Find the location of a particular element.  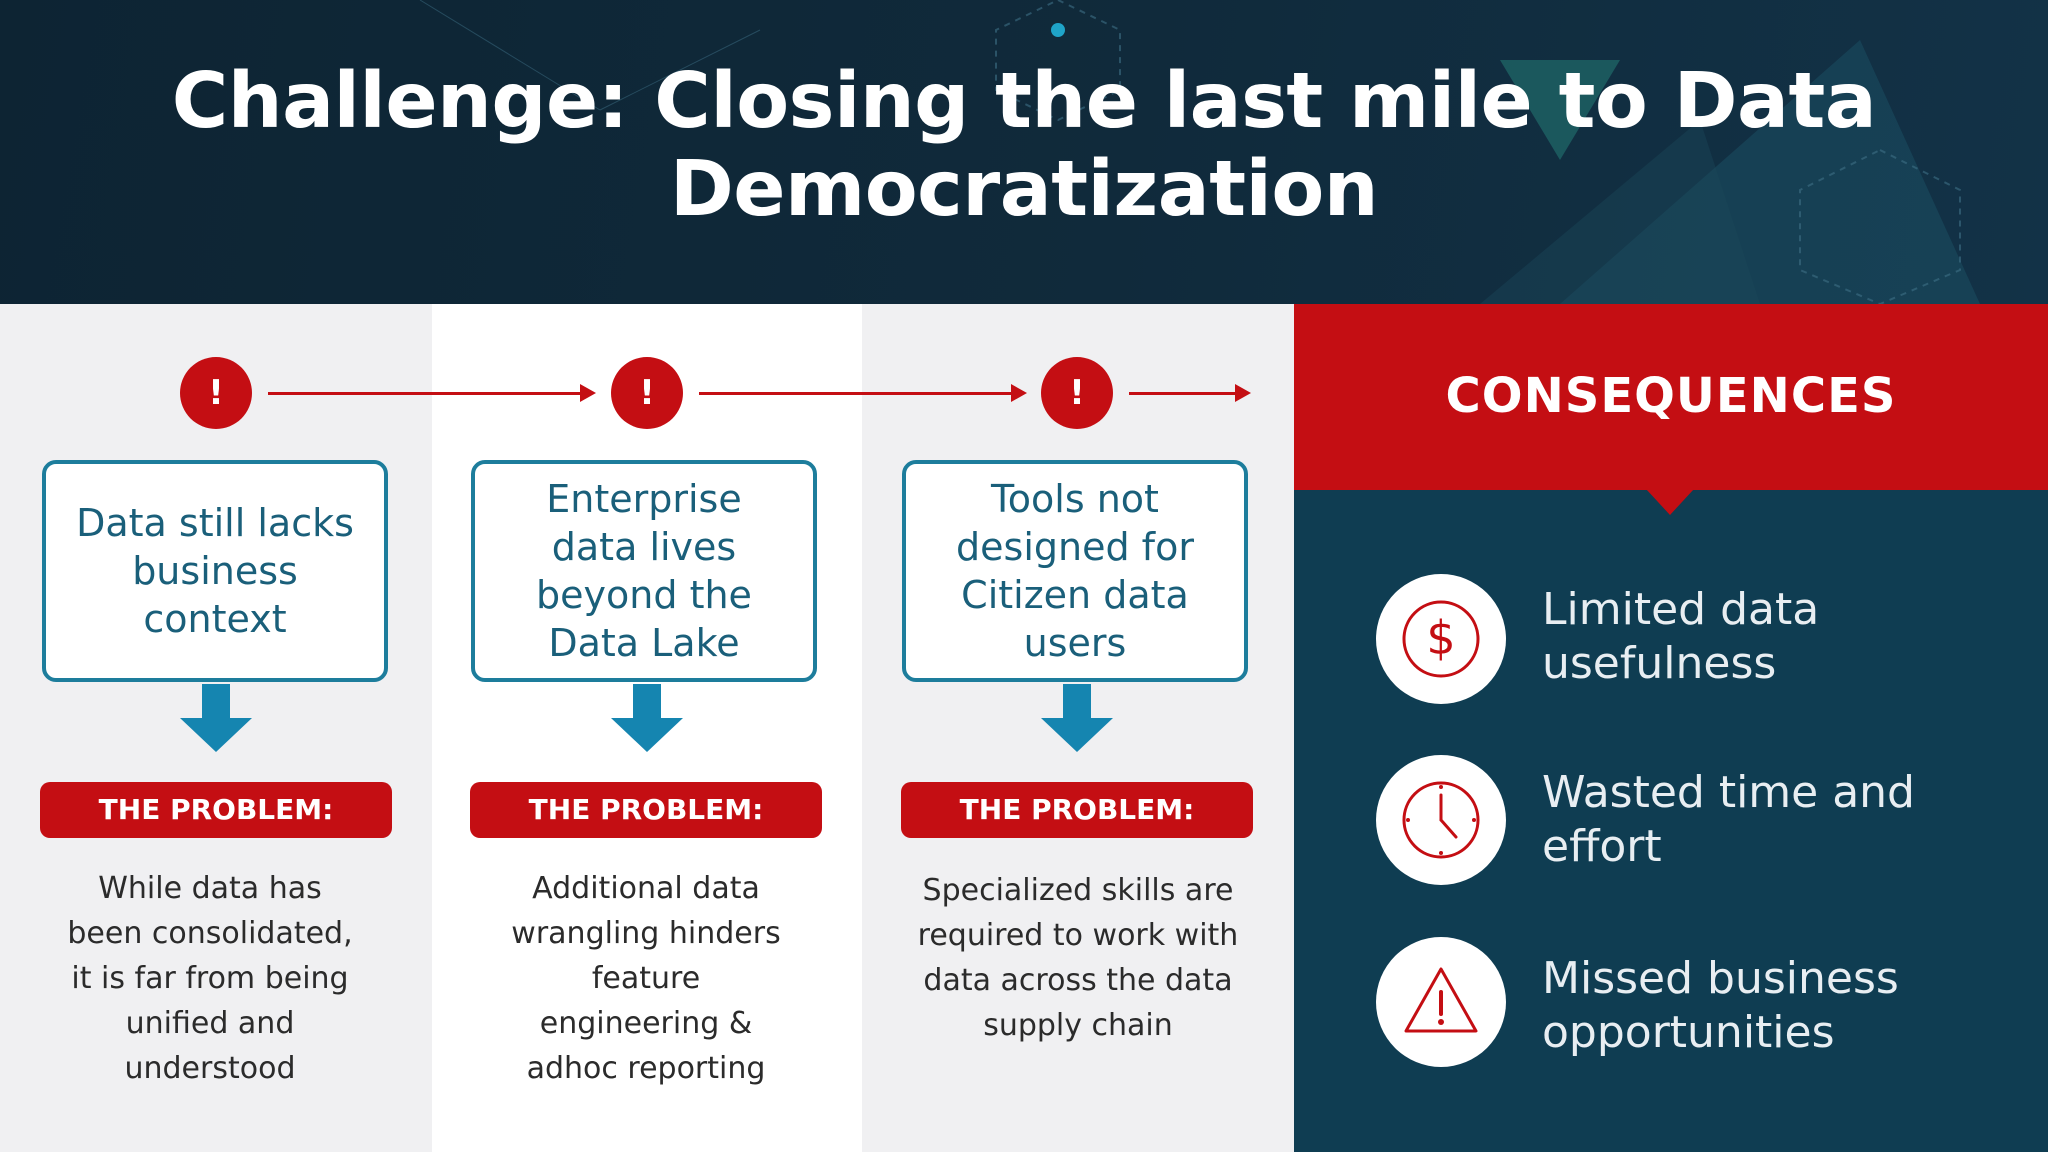

consequence-line: usefulness is located at coordinates (1659, 663).